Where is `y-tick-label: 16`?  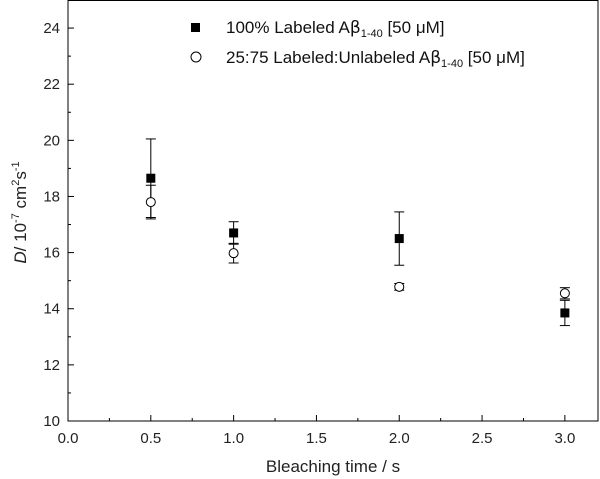 y-tick-label: 16 is located at coordinates (51, 253).